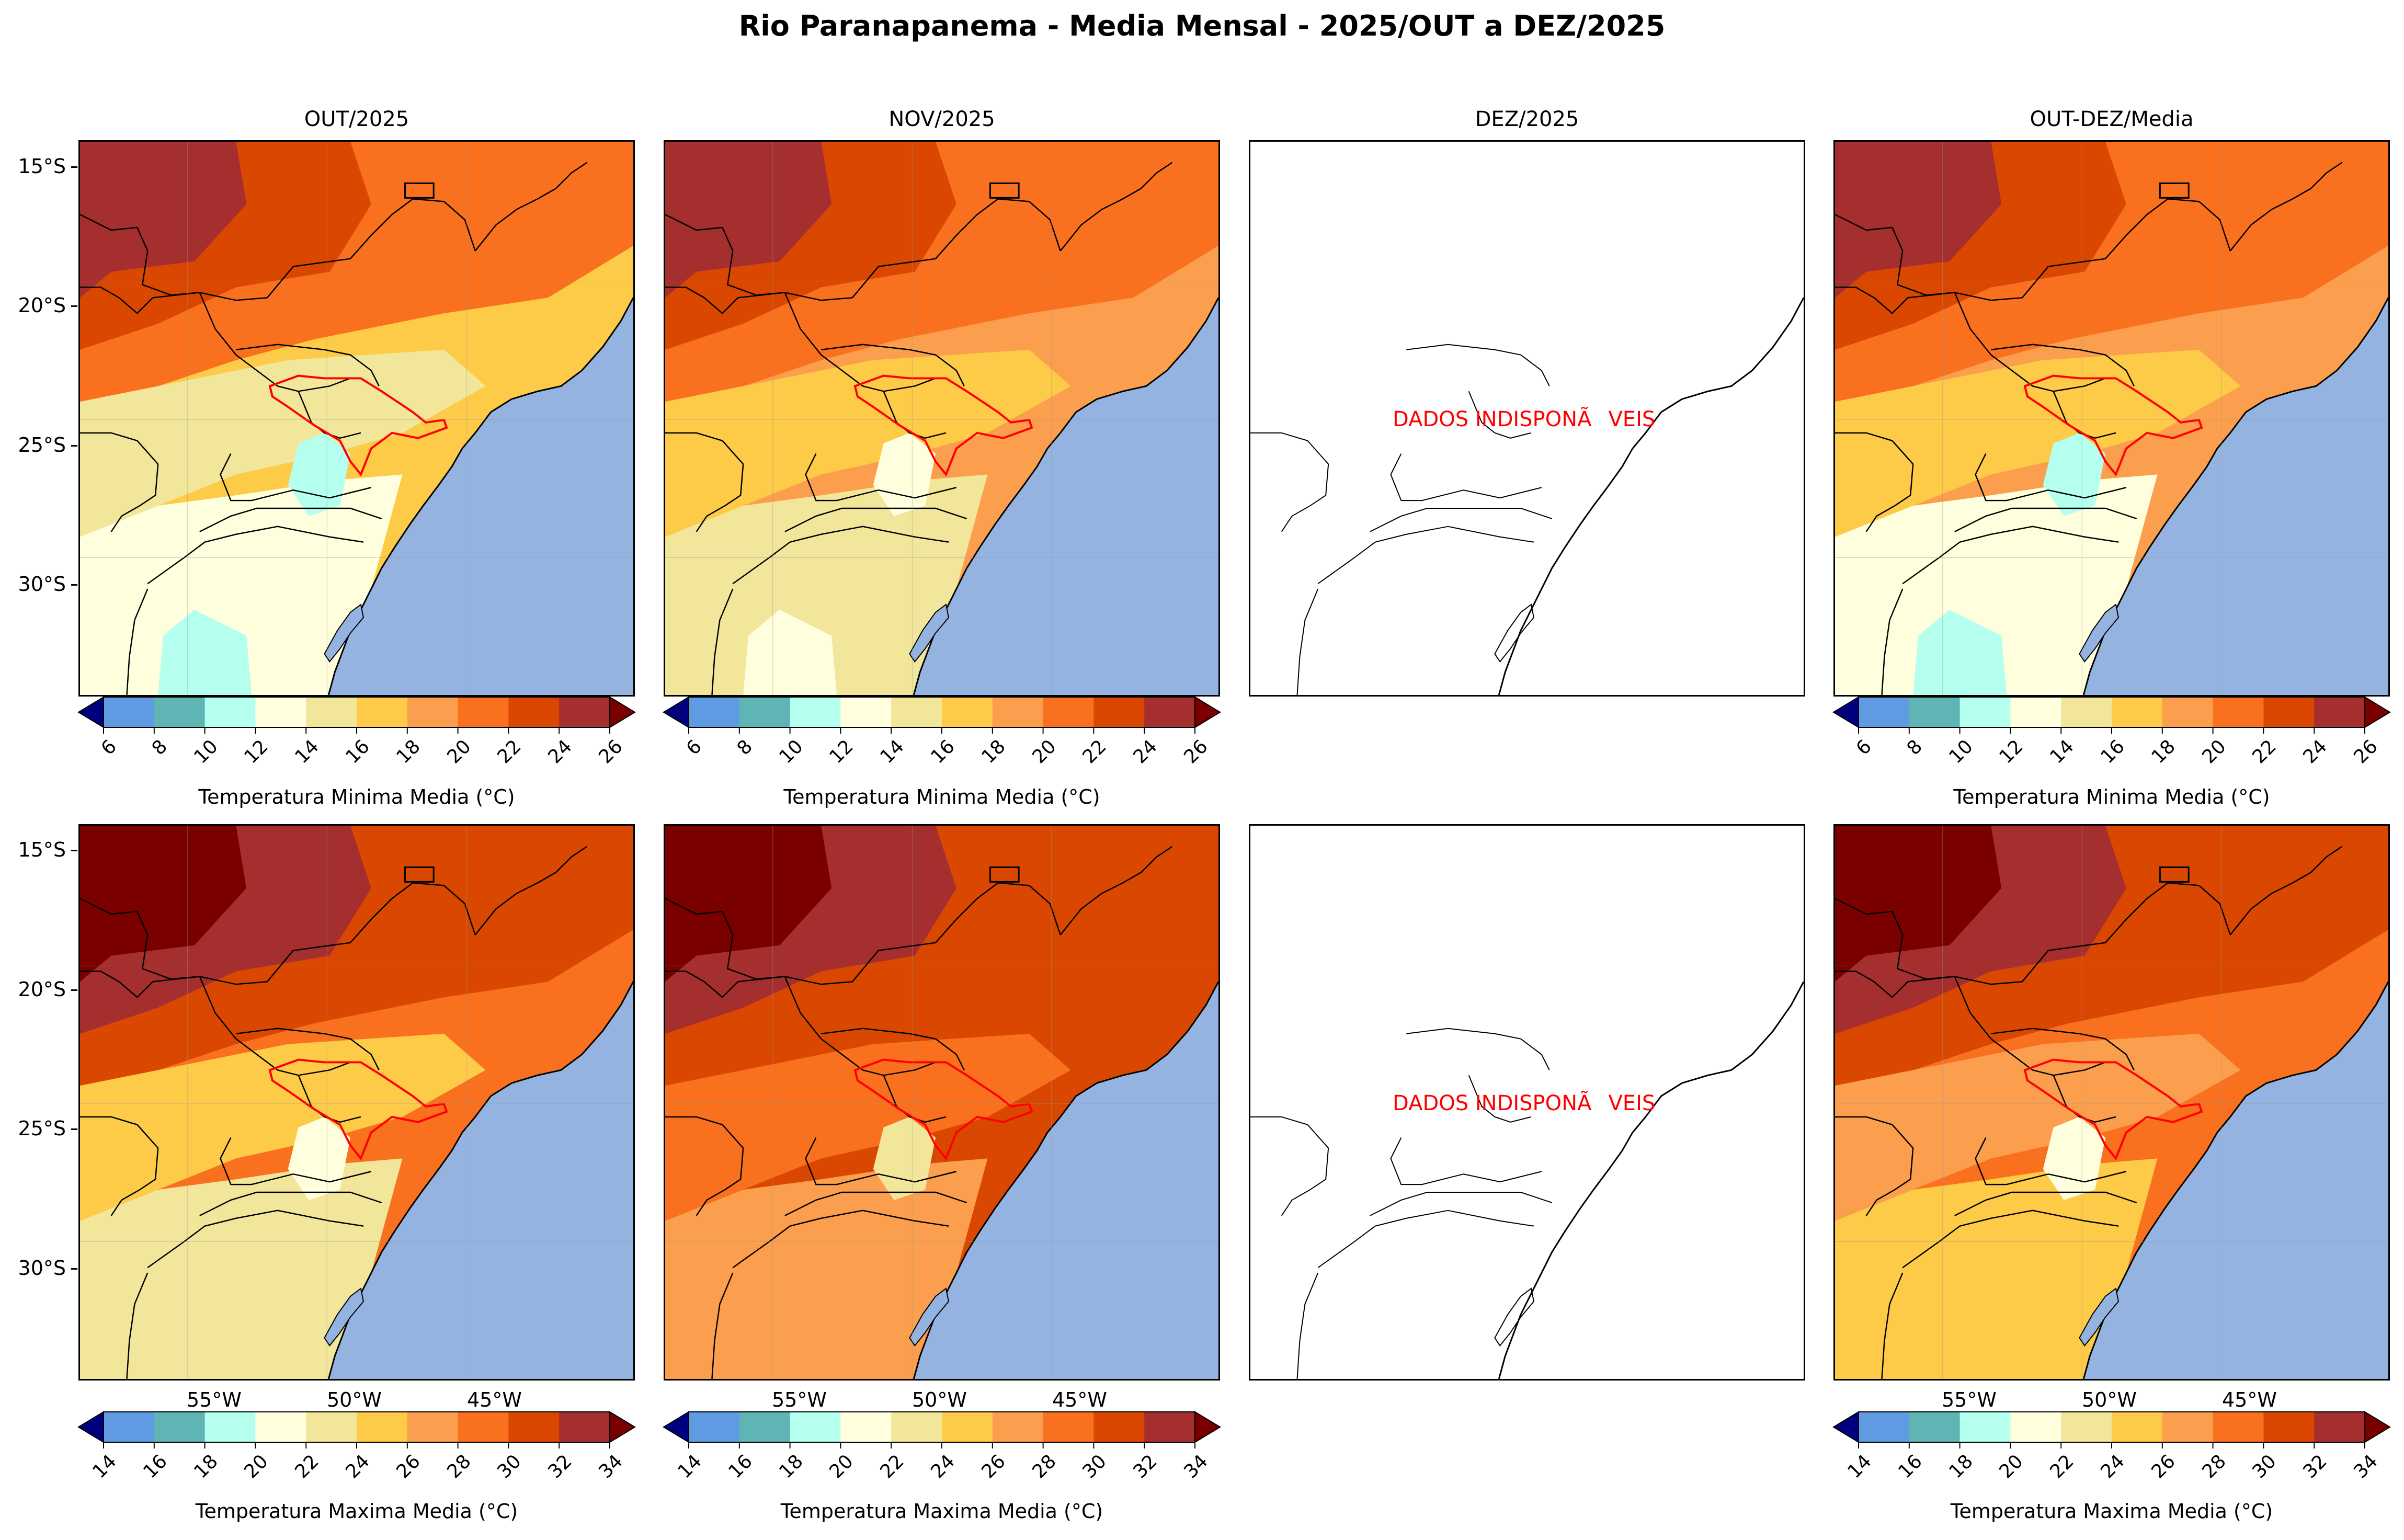  What do you see at coordinates (40, 990) in the screenshot?
I see `lat-label-bottom-20s: 20°S` at bounding box center [40, 990].